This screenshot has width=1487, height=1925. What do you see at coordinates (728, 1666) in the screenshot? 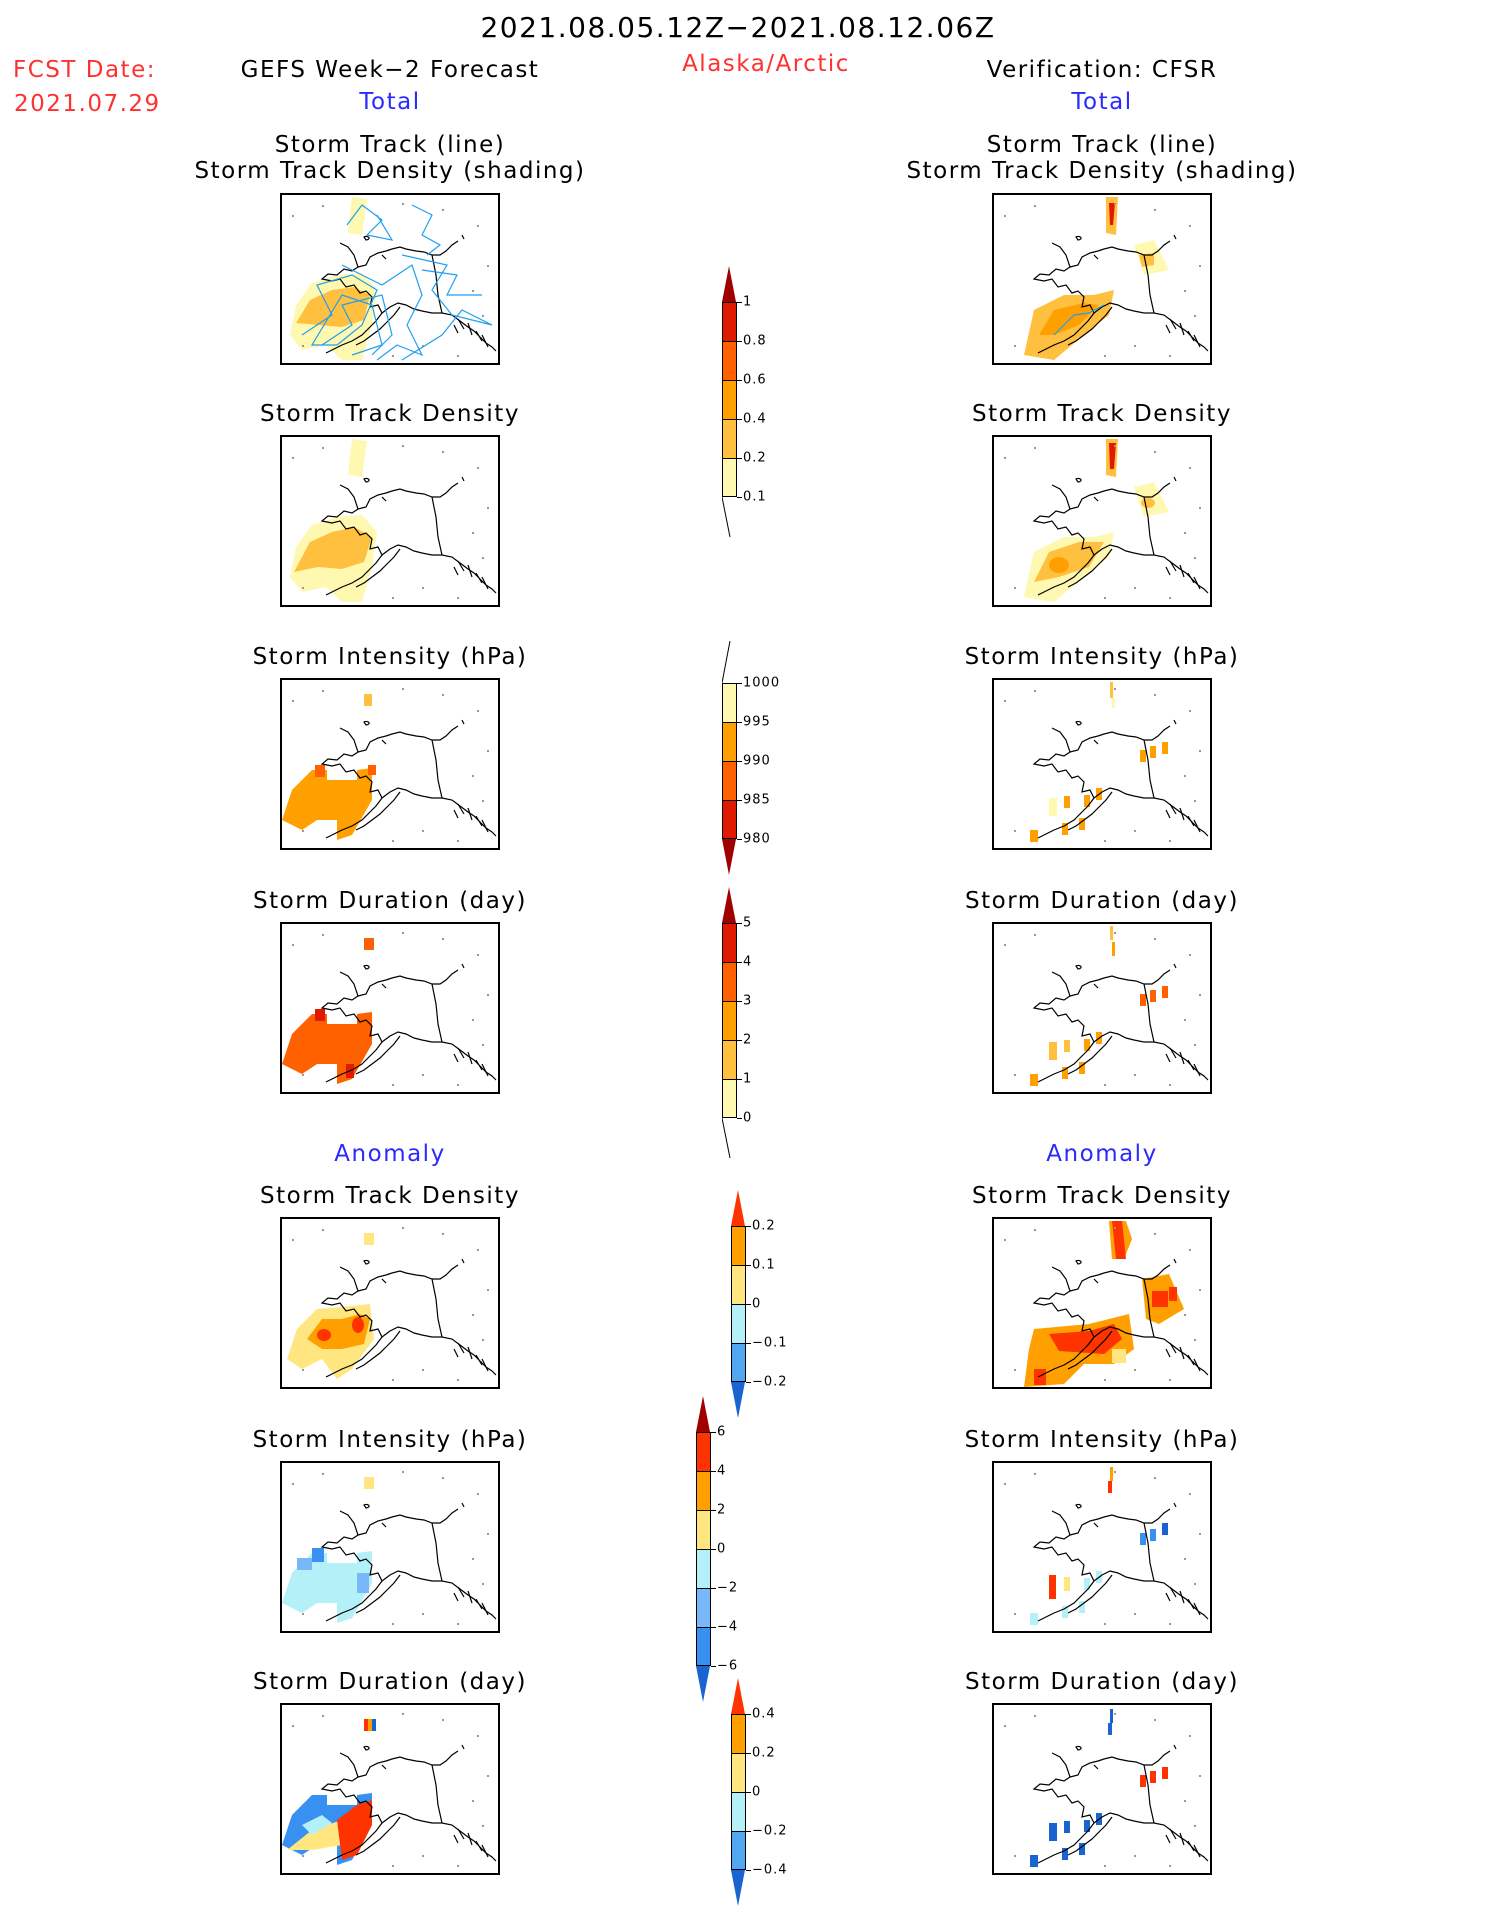
I see `colorbar-label: −6` at bounding box center [728, 1666].